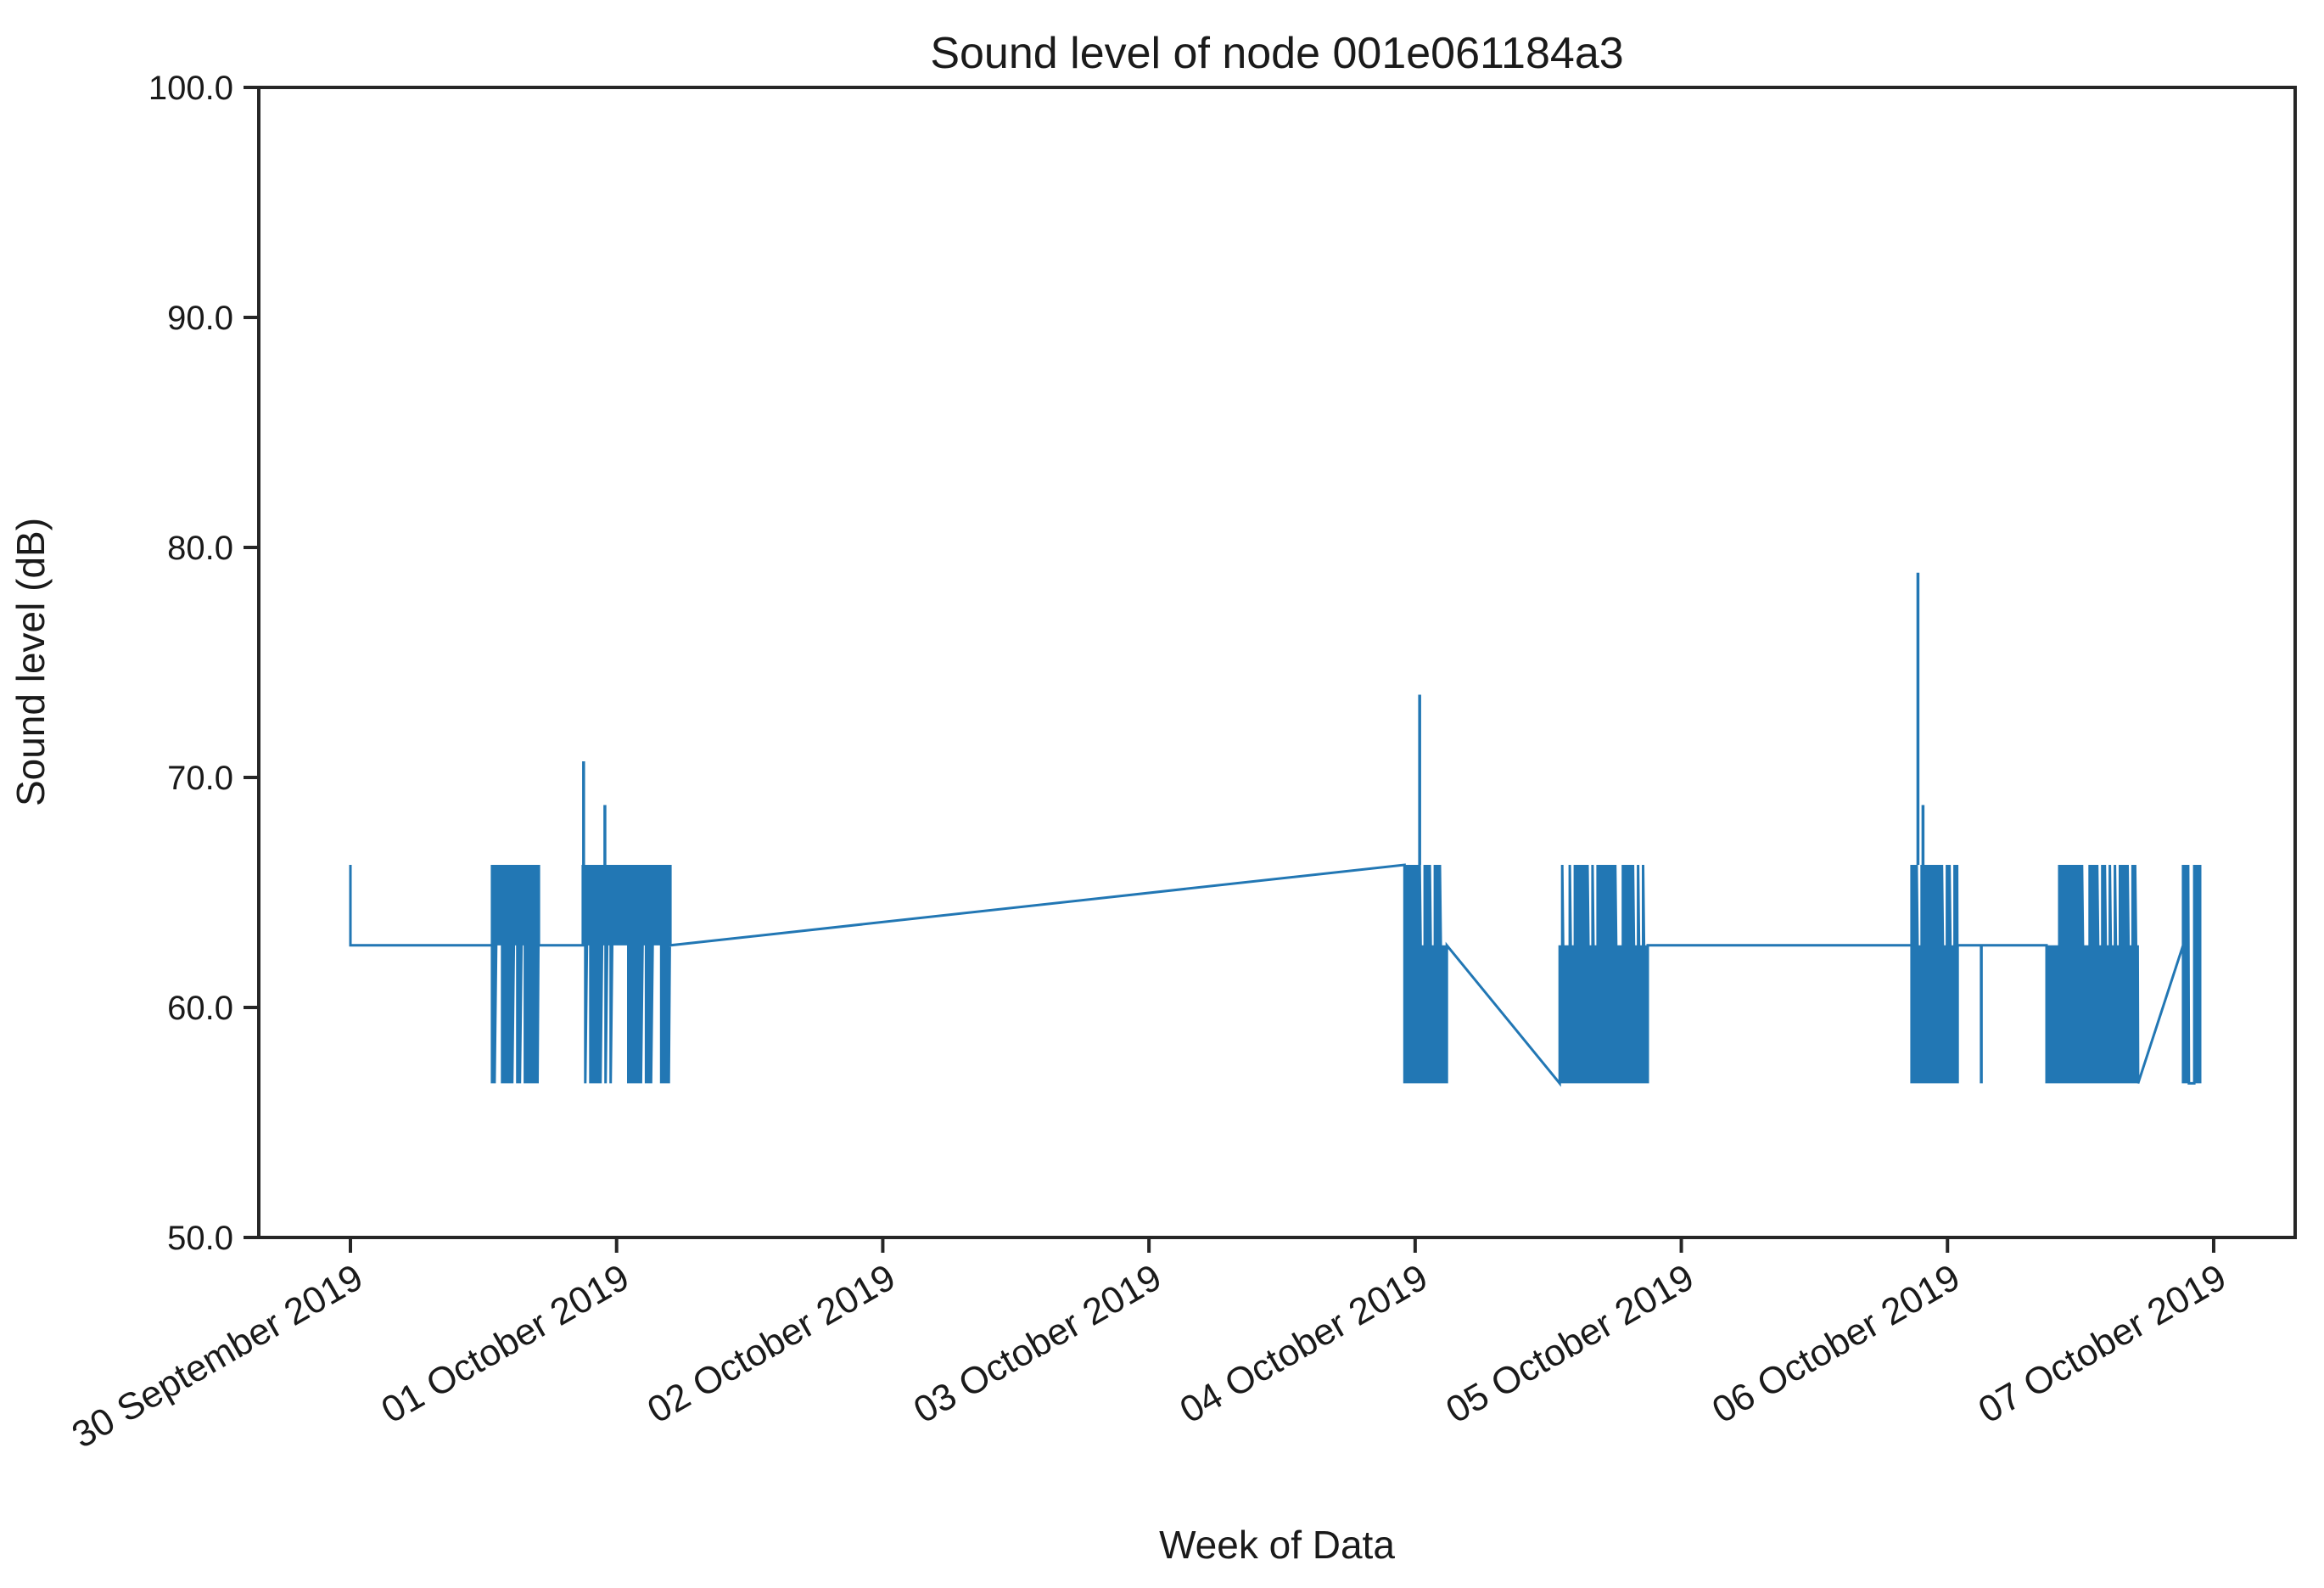 This screenshot has width=2324, height=1588. Describe the element at coordinates (1836, 1344) in the screenshot. I see `x-tick-label: 06 October 2019` at that location.